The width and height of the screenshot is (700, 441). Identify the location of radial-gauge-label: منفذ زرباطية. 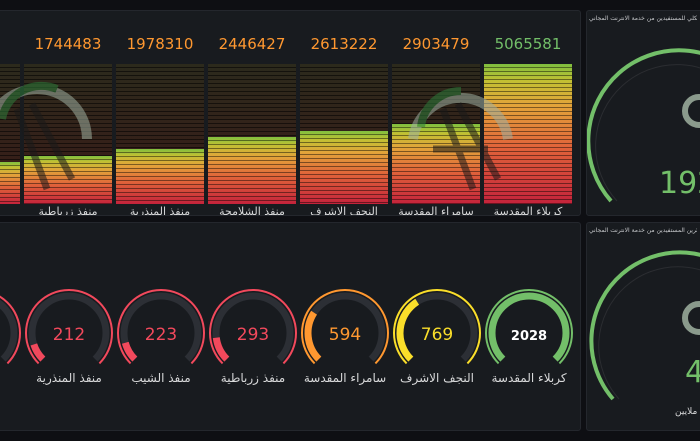
(253, 378).